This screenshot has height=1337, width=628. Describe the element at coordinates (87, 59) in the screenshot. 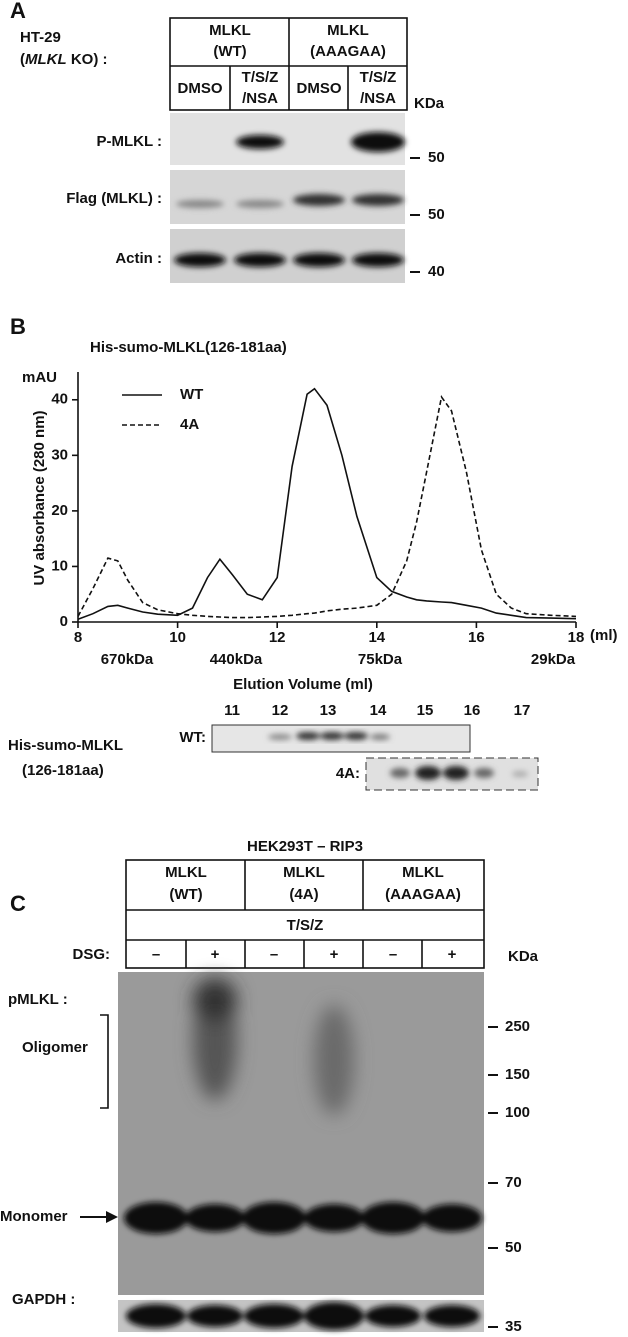

I see `ko-close: KO) :` at that location.